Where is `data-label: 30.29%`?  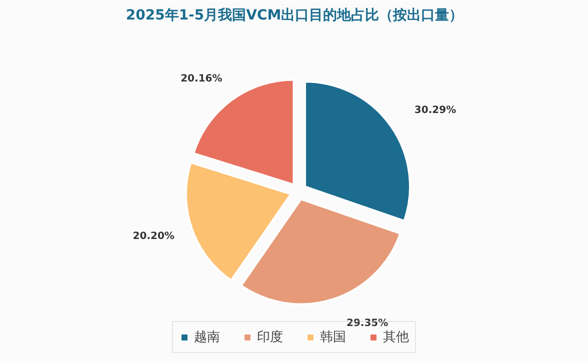 data-label: 30.29% is located at coordinates (435, 110).